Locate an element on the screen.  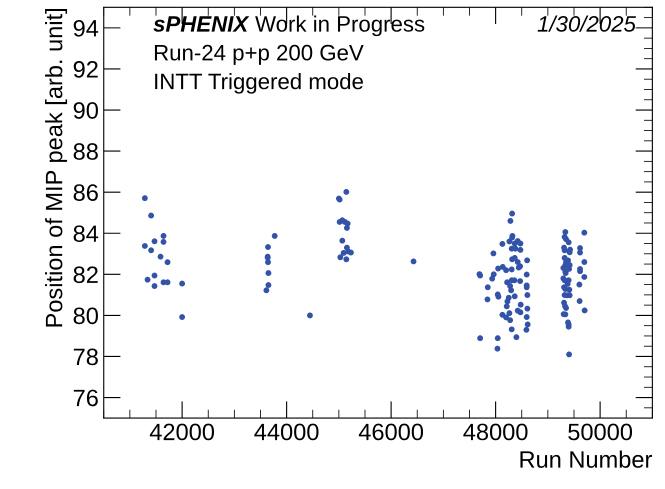
y-tick-label: 86 is located at coordinates (86, 192).